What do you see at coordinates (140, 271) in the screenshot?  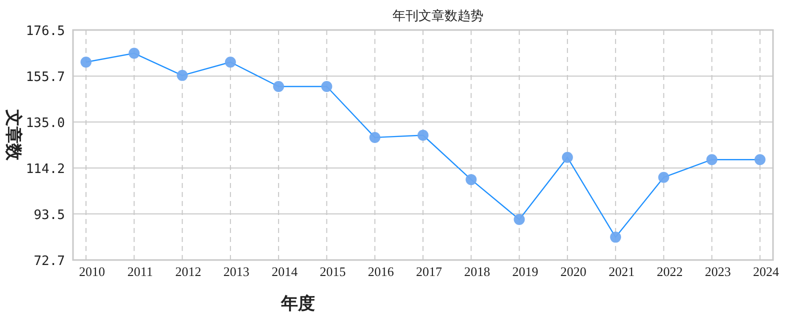 I see `x-tick-label: 2011` at bounding box center [140, 271].